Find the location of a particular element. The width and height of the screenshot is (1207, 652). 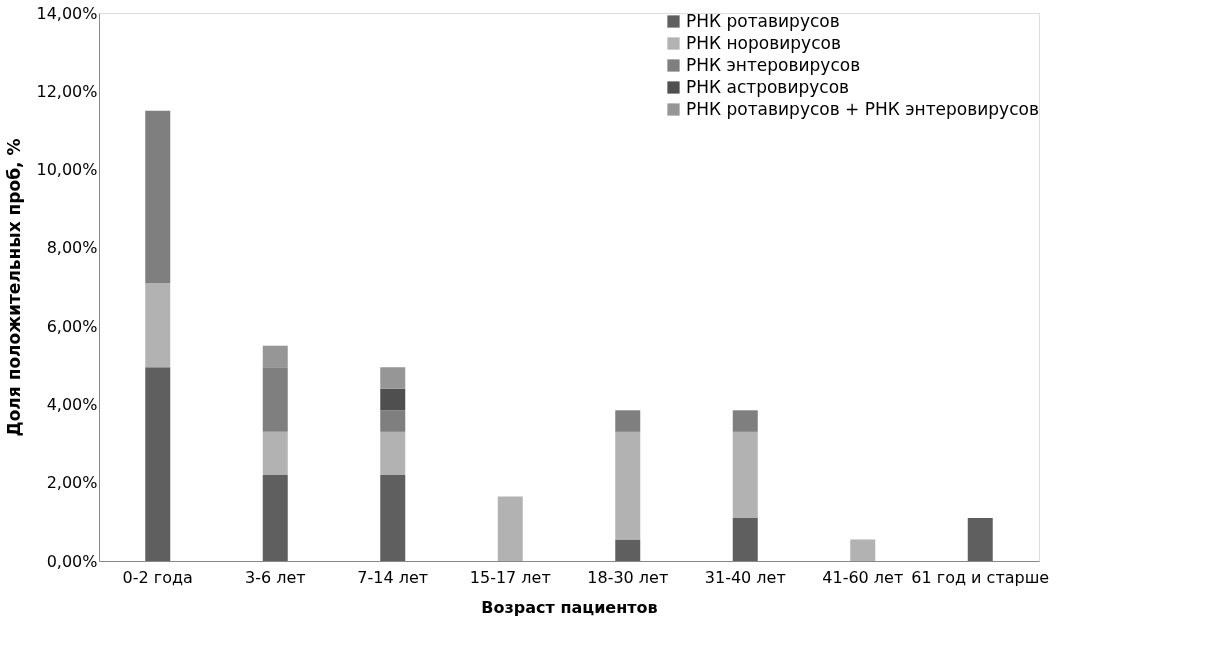

y-tick-label: 10,00% is located at coordinates (67, 170).